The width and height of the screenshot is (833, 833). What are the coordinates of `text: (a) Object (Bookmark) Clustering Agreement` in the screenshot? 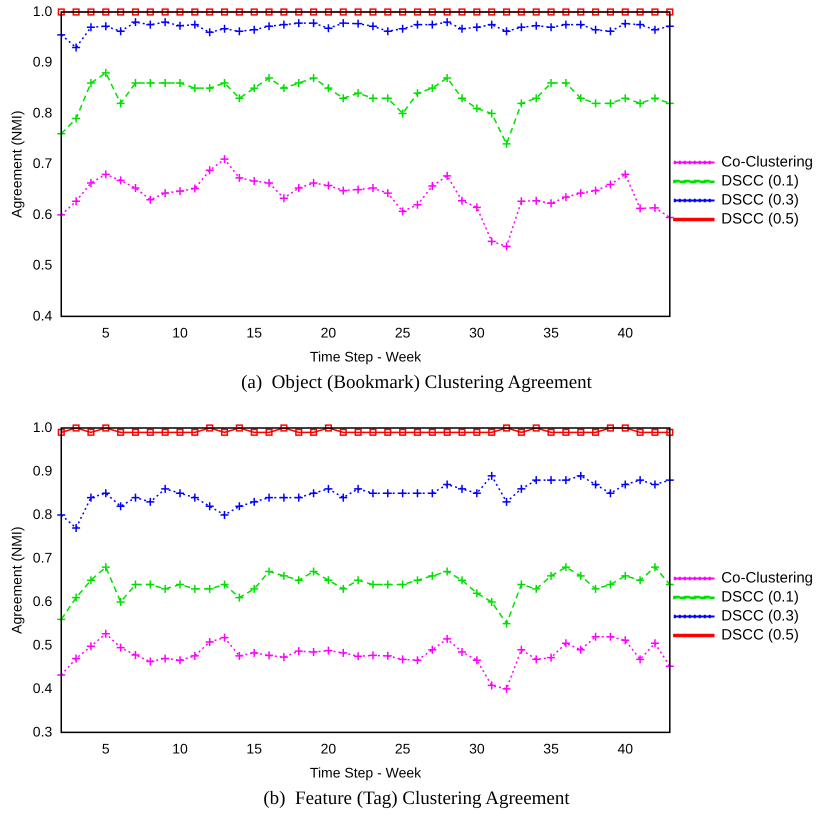 It's located at (416, 383).